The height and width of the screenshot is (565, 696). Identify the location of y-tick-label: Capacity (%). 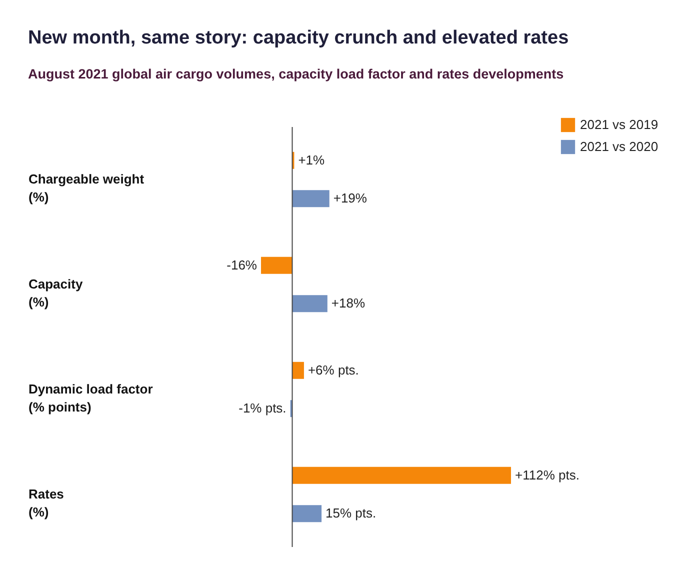
(56, 293).